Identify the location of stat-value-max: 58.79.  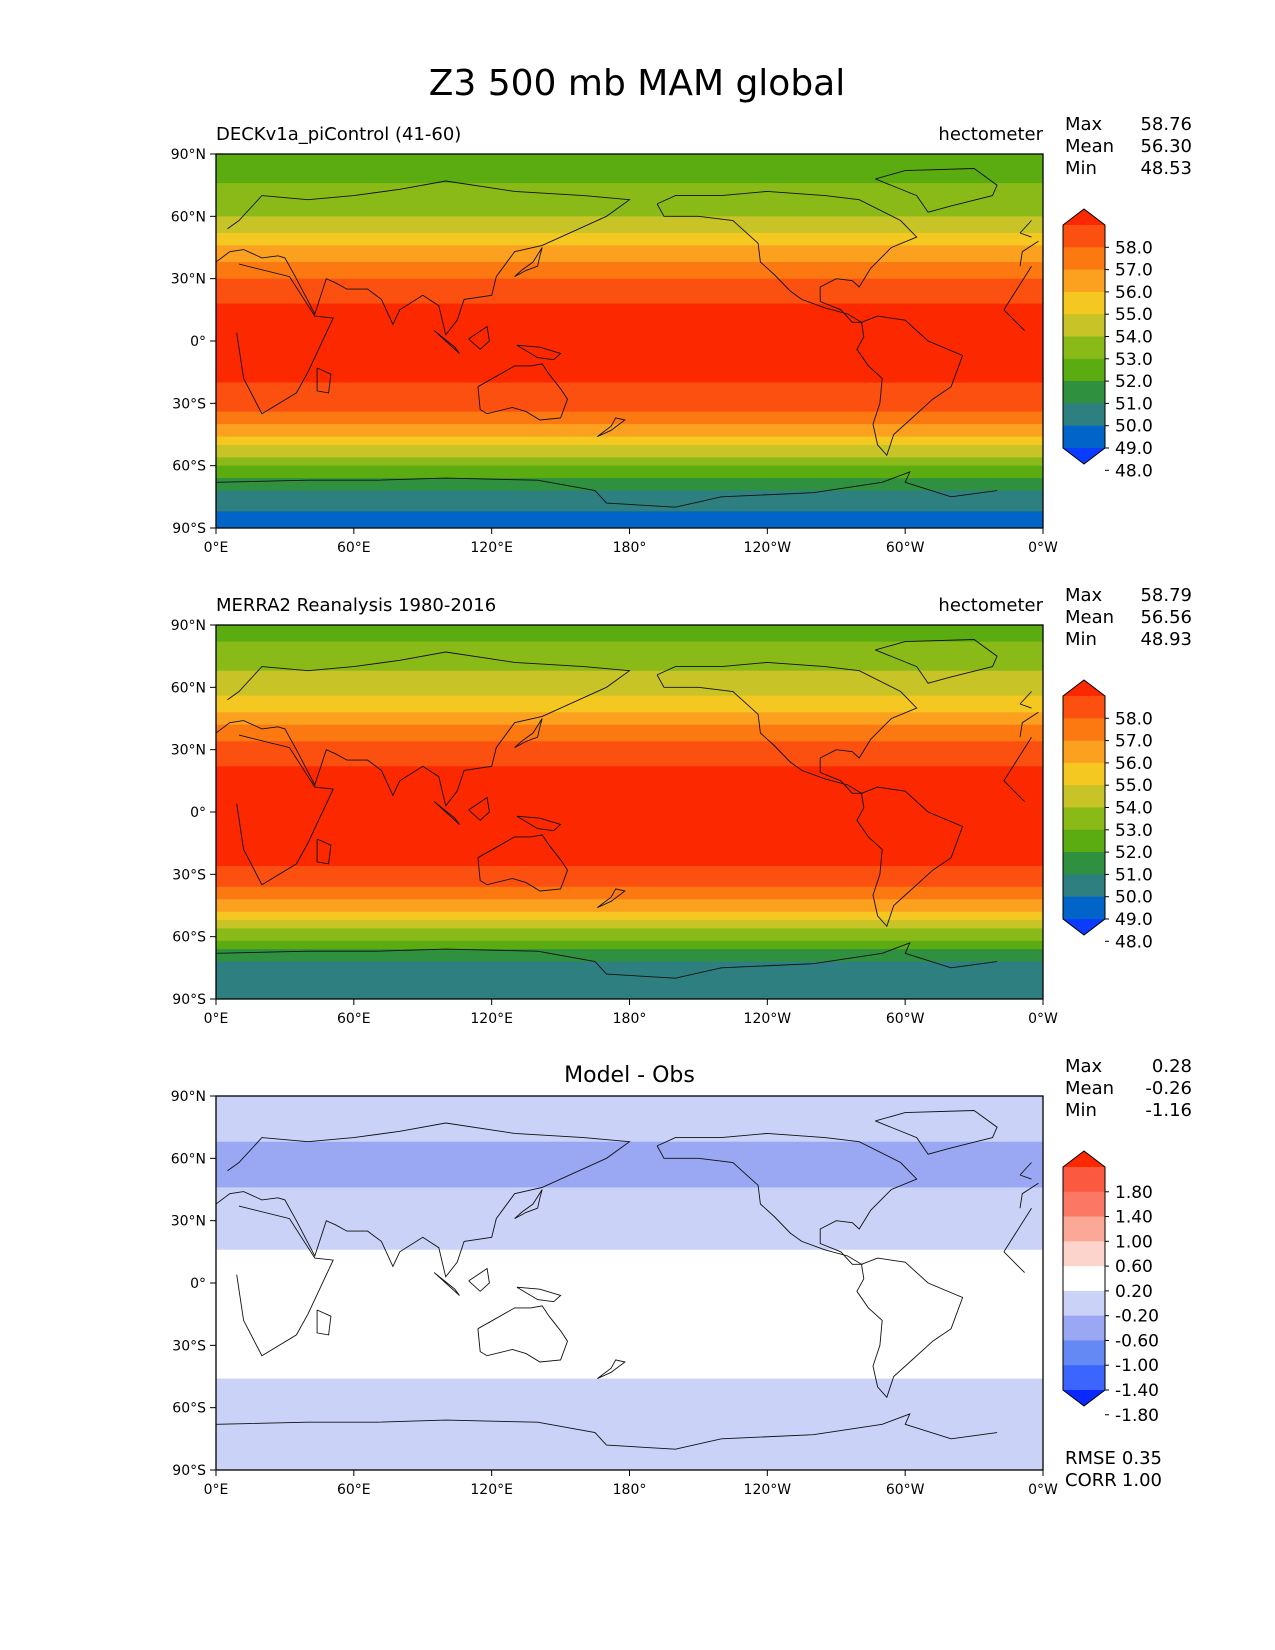
(1166, 595).